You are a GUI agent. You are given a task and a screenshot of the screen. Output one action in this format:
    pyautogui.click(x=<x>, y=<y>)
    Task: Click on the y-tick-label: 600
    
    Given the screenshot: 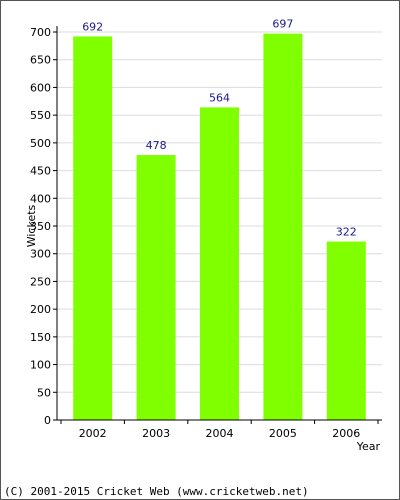 What is the action you would take?
    pyautogui.click(x=40, y=87)
    